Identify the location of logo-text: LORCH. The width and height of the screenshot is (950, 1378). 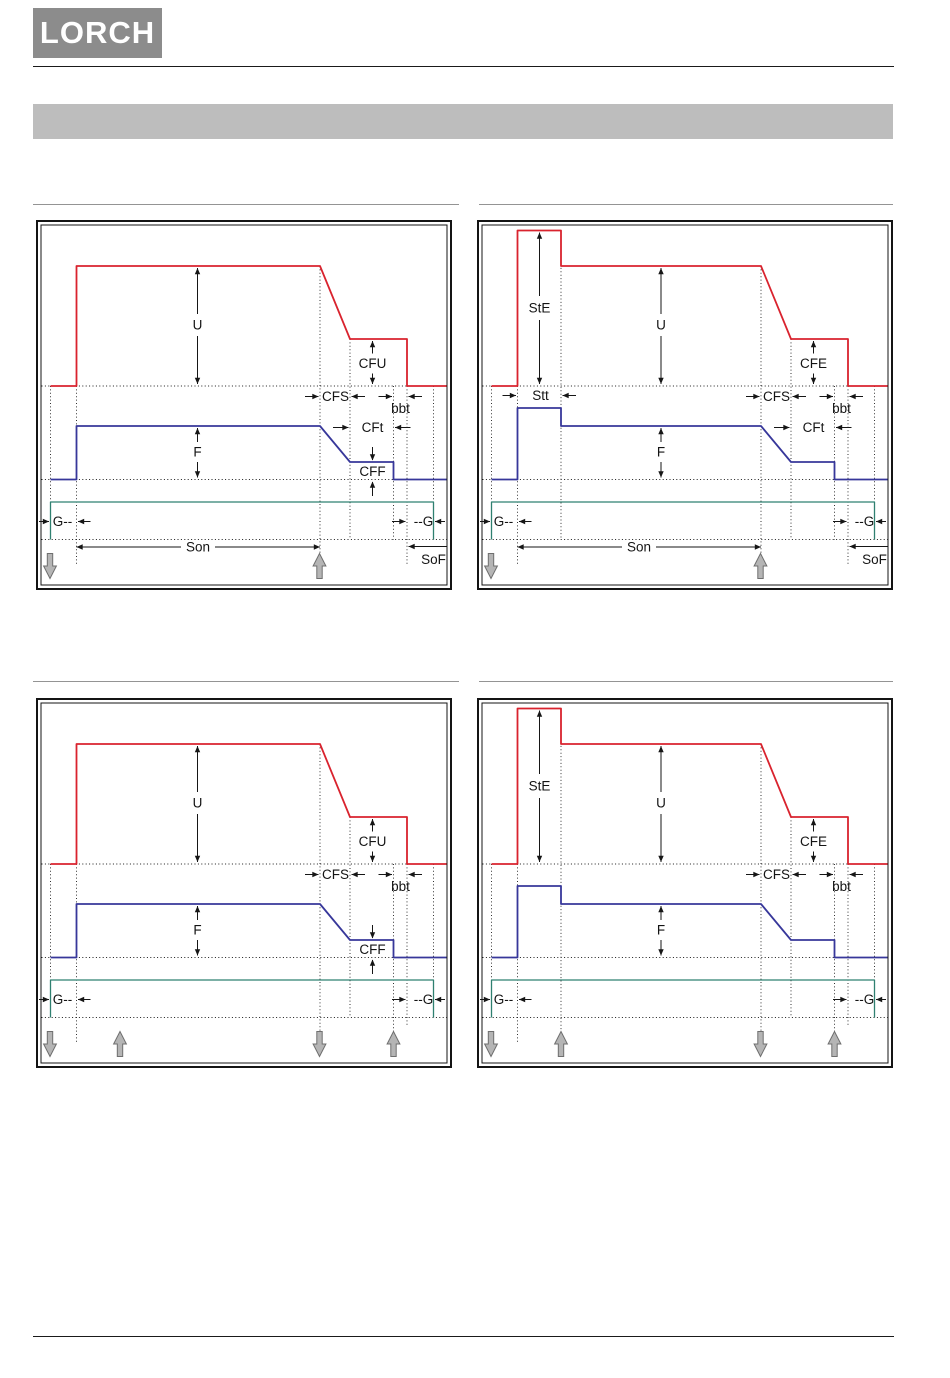
(97, 32).